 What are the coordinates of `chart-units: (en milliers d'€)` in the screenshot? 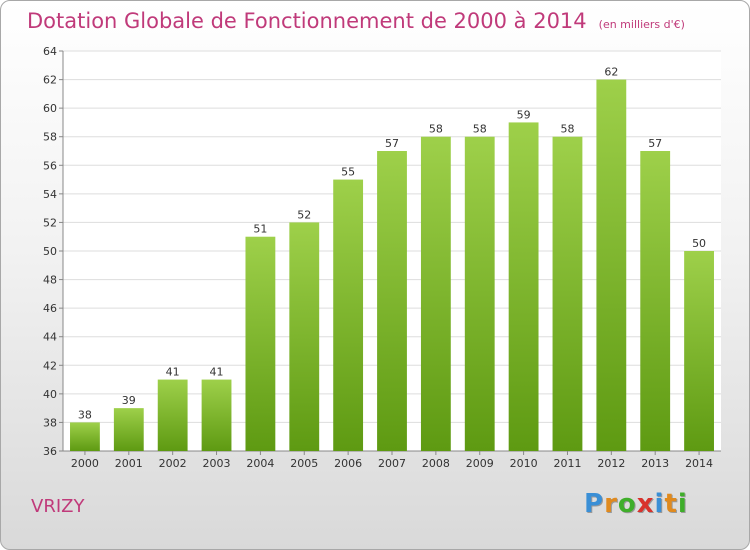 It's located at (641, 24).